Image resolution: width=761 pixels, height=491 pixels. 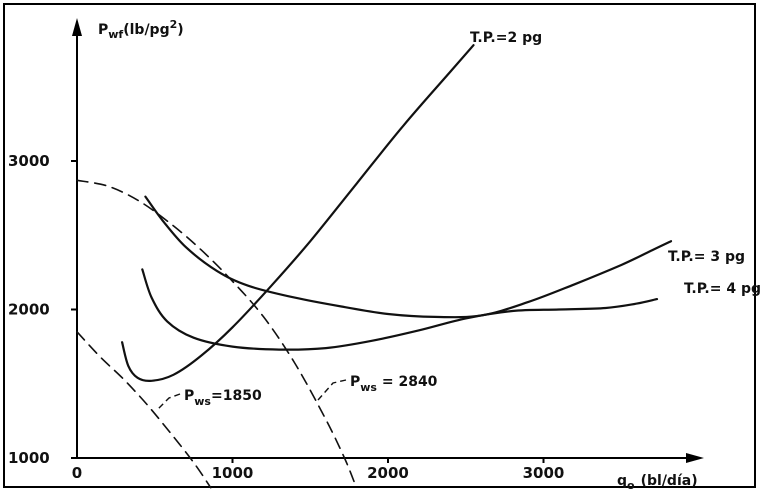 What do you see at coordinates (233, 473) in the screenshot?
I see `x-tick-label-1000: 1000` at bounding box center [233, 473].